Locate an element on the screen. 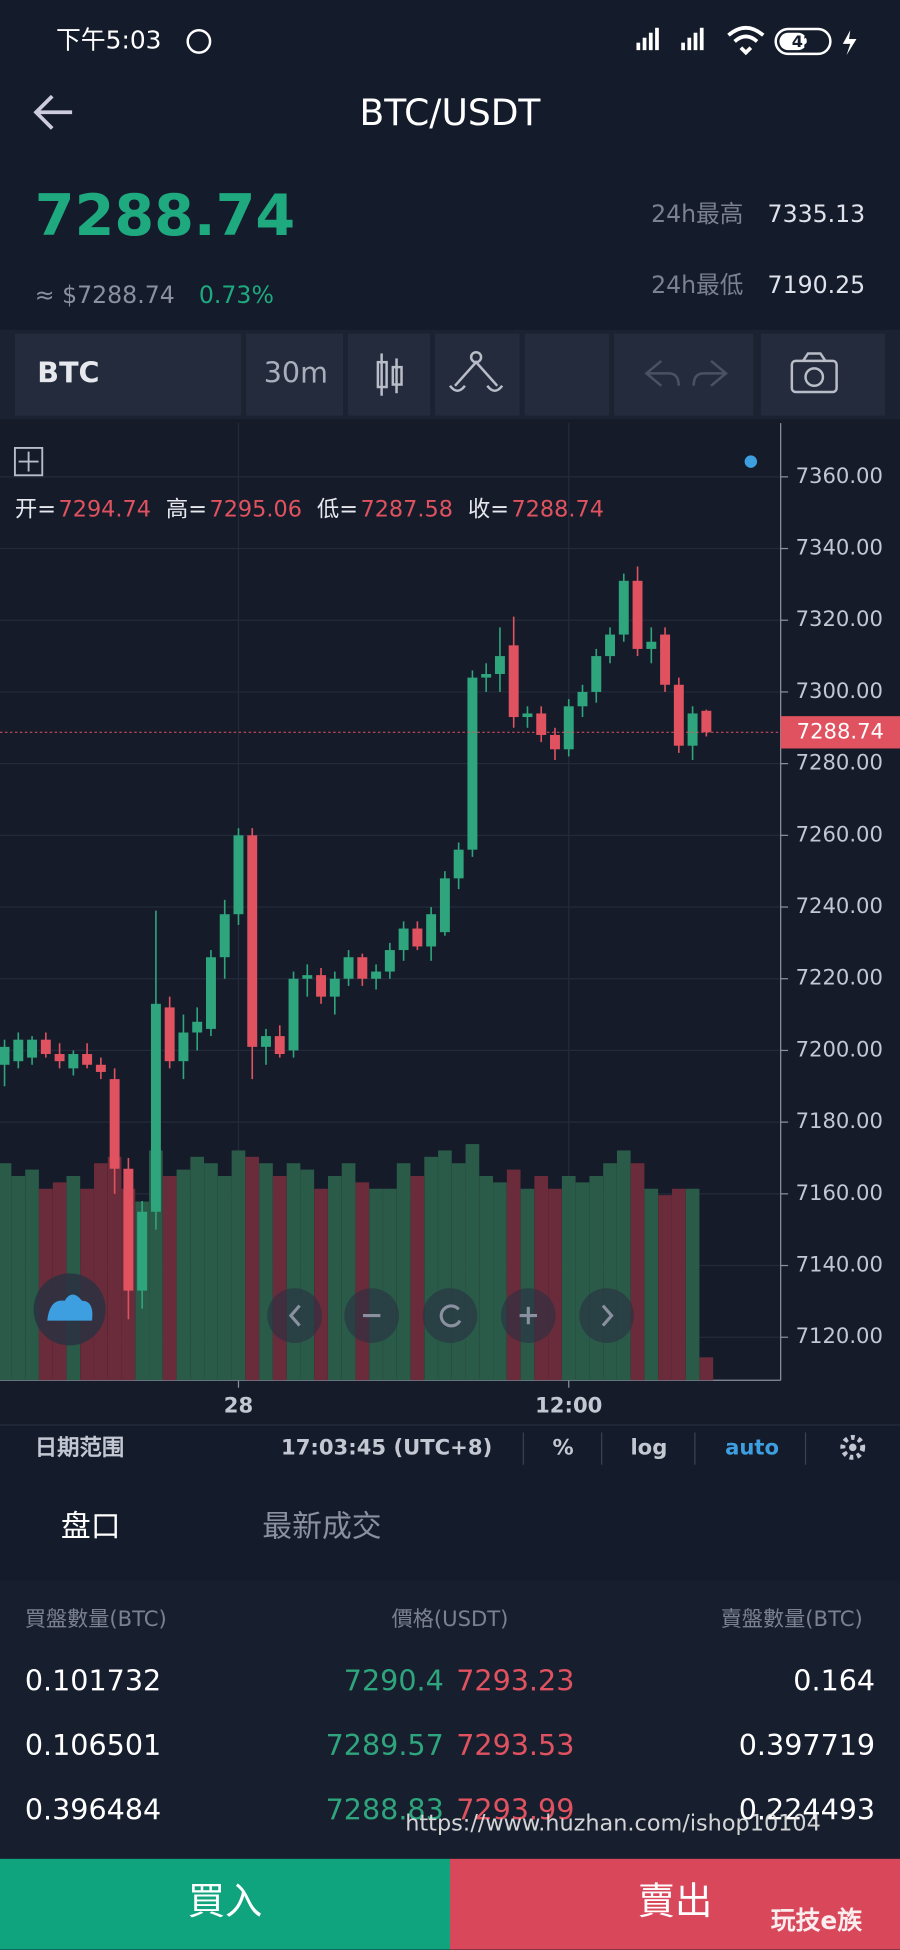 Image resolution: width=900 pixels, height=1950 pixels. symbol-button: BTC is located at coordinates (68, 373).